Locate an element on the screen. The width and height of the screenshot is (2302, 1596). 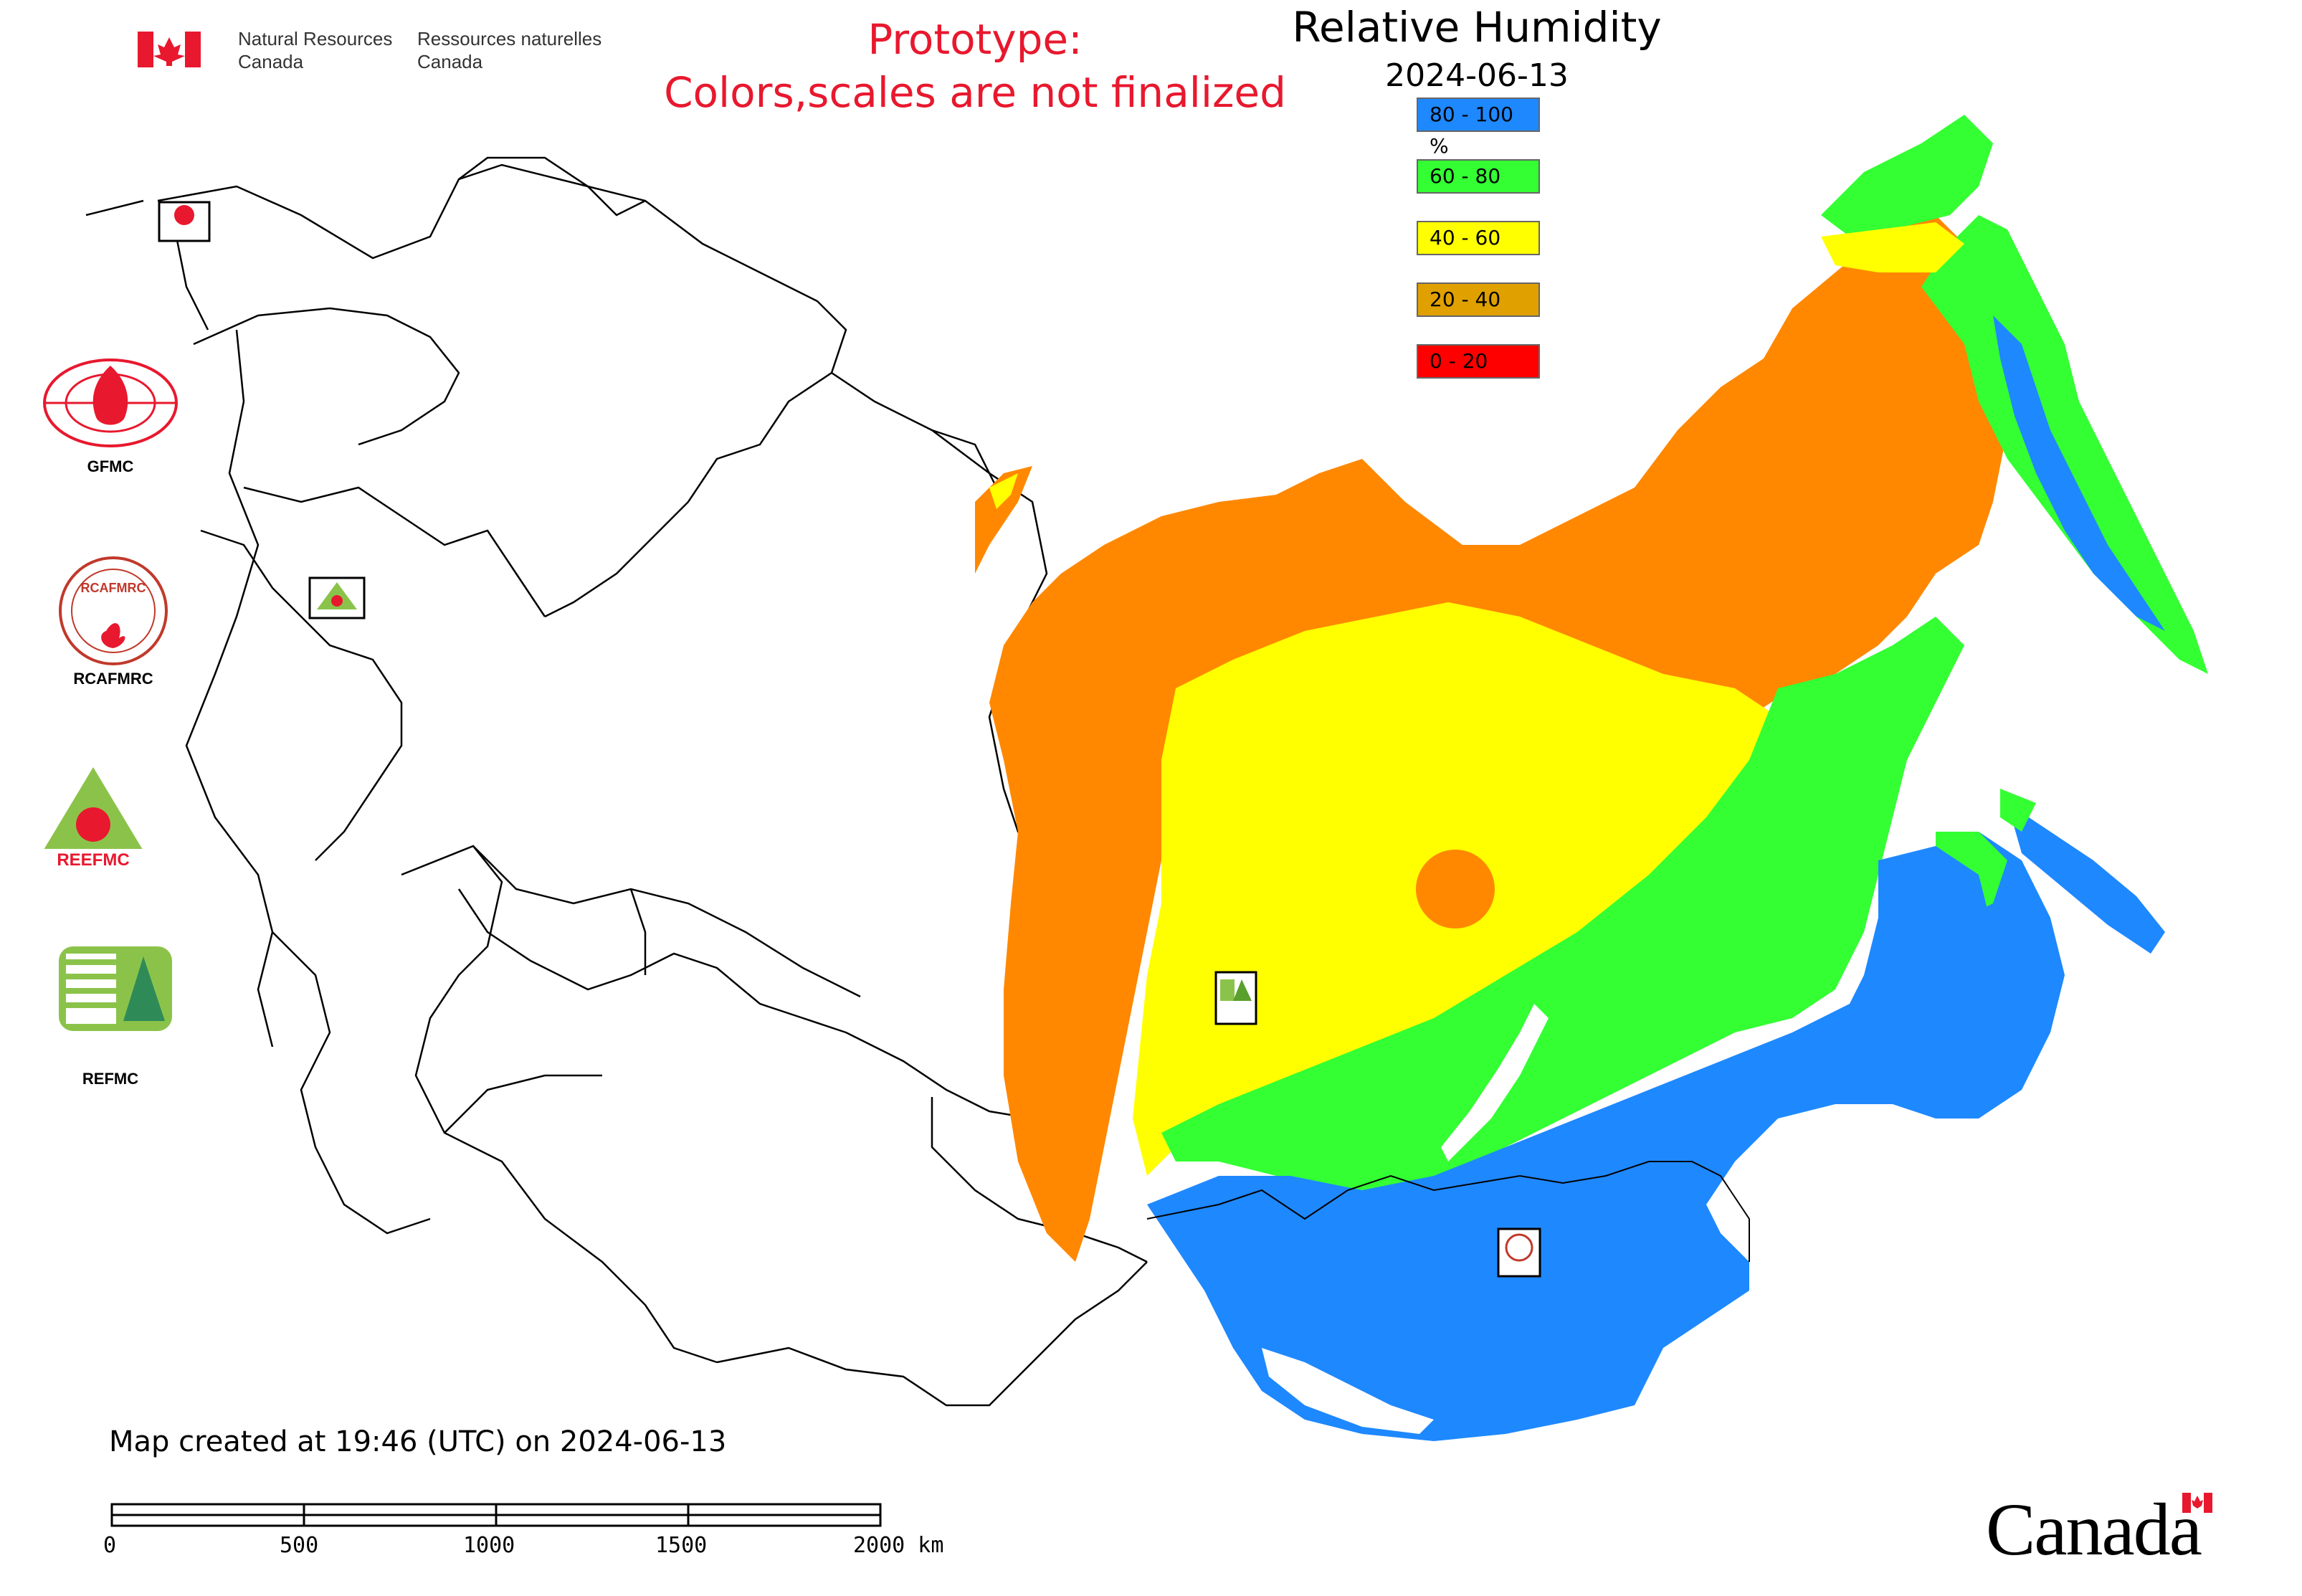
dept-fr-line2: Canada is located at coordinates (450, 61).